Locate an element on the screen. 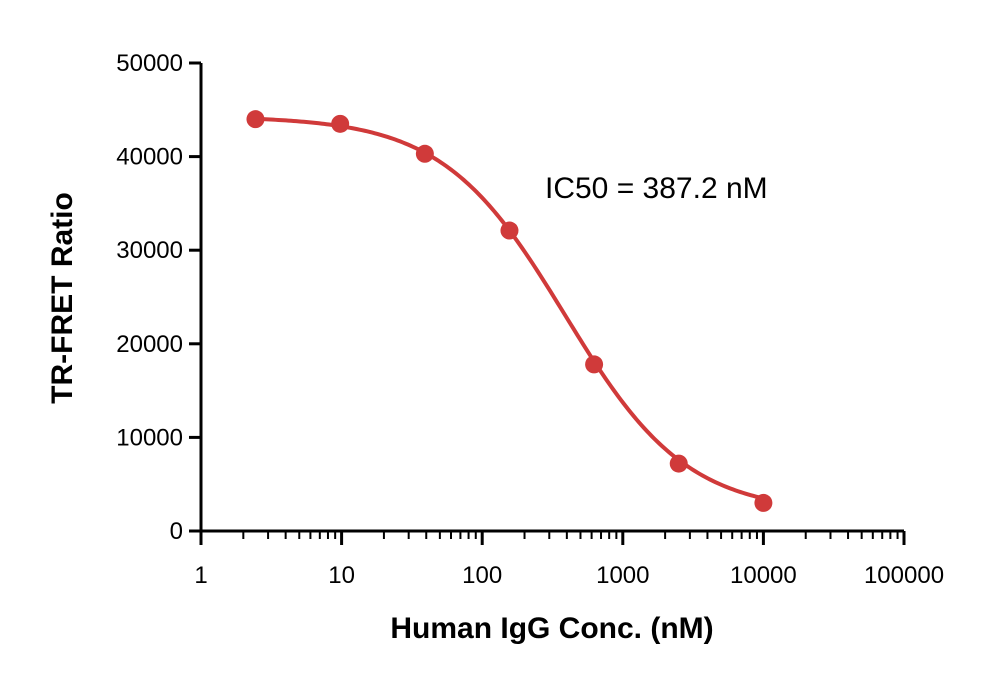 This screenshot has height=680, width=1000. y-tick-label: 50000 is located at coordinates (149, 63).